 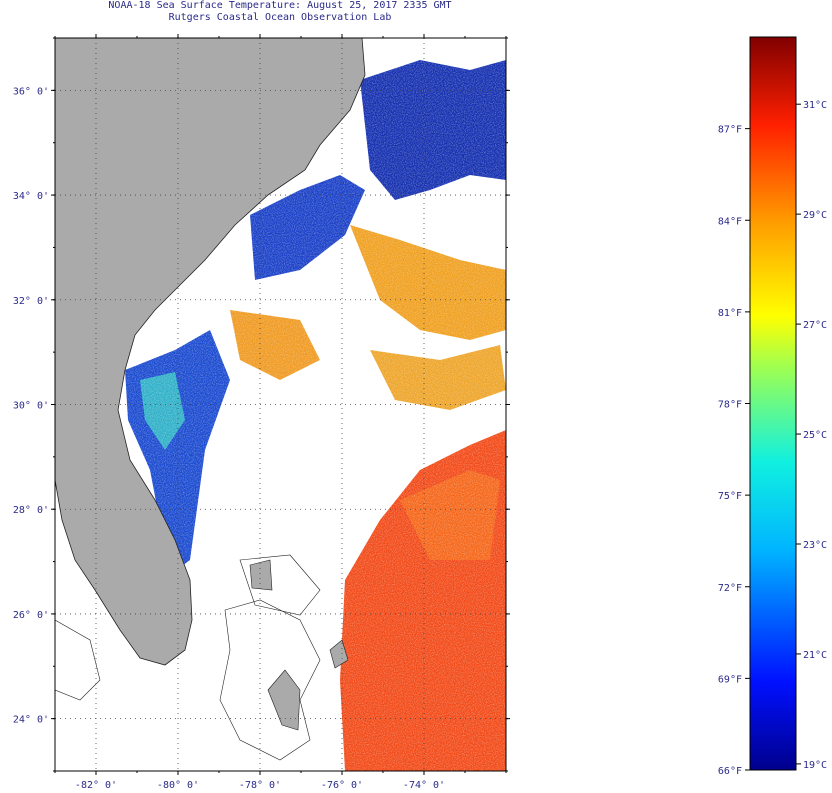 I want to click on fahrenheit-label: 72°F, so click(x=730, y=588).